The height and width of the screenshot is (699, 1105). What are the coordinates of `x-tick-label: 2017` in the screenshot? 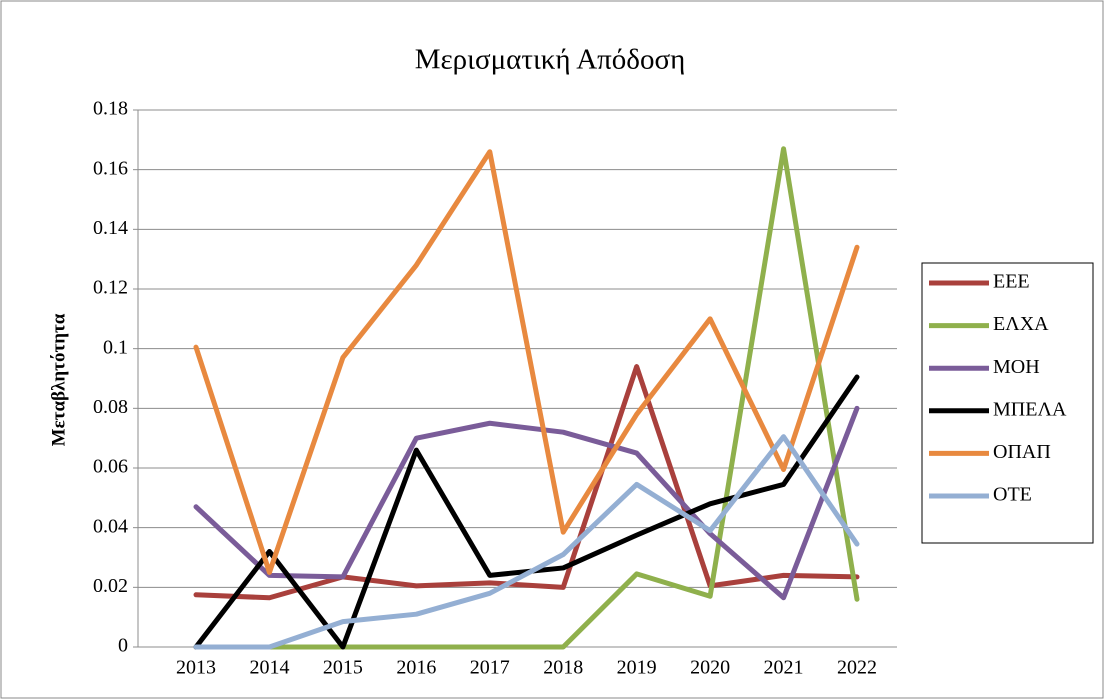 It's located at (490, 668).